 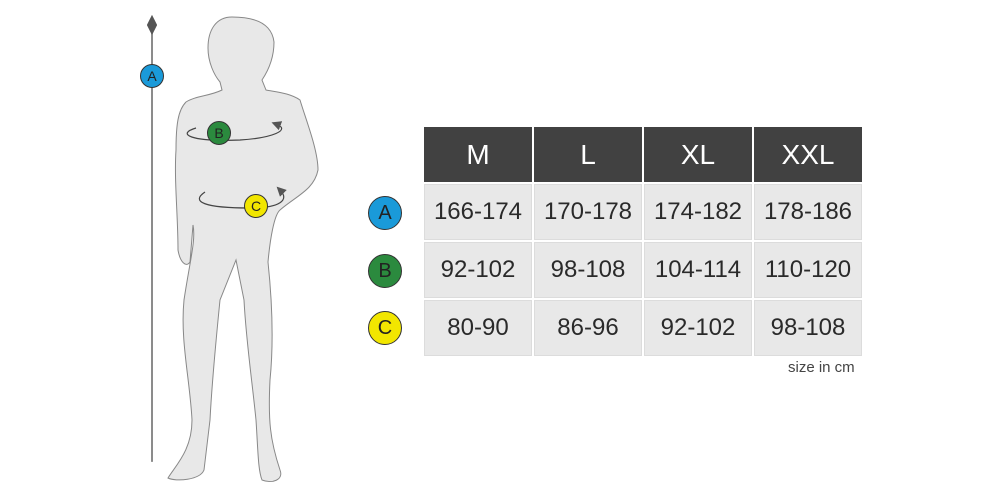 What do you see at coordinates (234, 131) in the screenshot?
I see `chest-measure-line` at bounding box center [234, 131].